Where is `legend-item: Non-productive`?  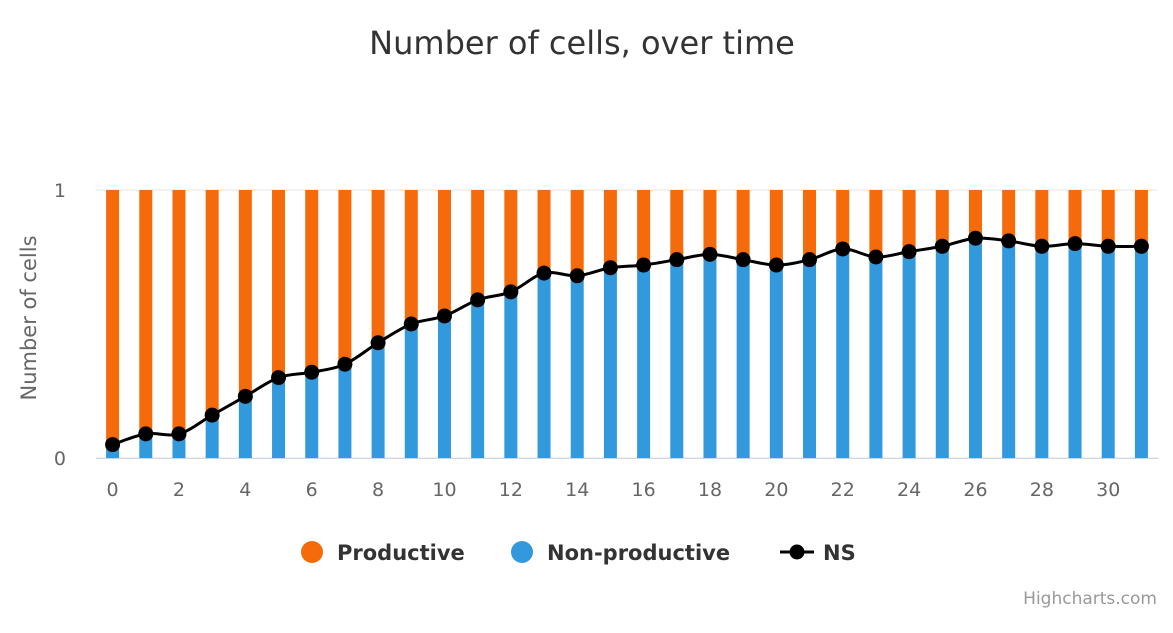
legend-item: Non-productive is located at coordinates (620, 553).